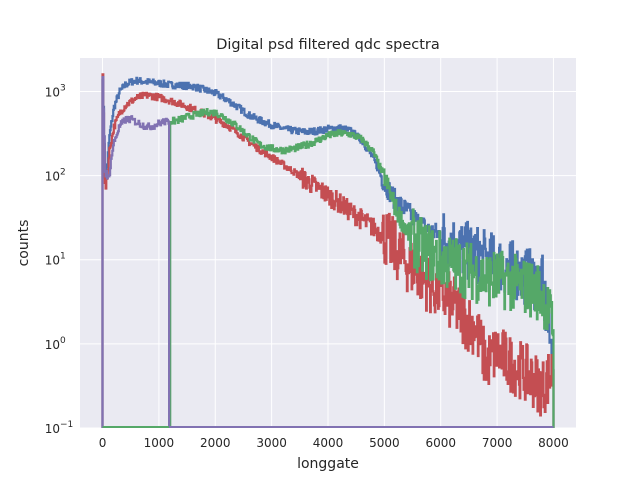 Image resolution: width=640 pixels, height=480 pixels. What do you see at coordinates (271, 443) in the screenshot?
I see `x-tick-label: 3000` at bounding box center [271, 443].